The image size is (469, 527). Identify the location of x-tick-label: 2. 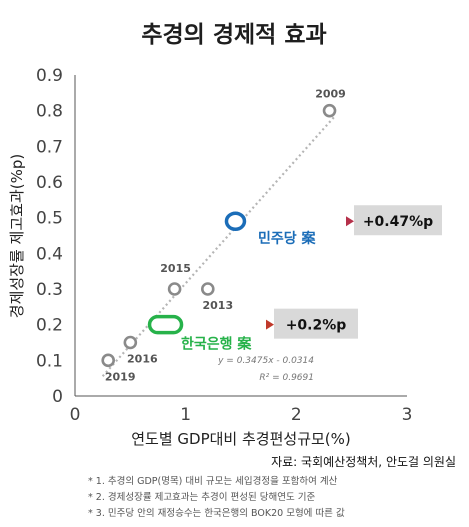
(296, 415).